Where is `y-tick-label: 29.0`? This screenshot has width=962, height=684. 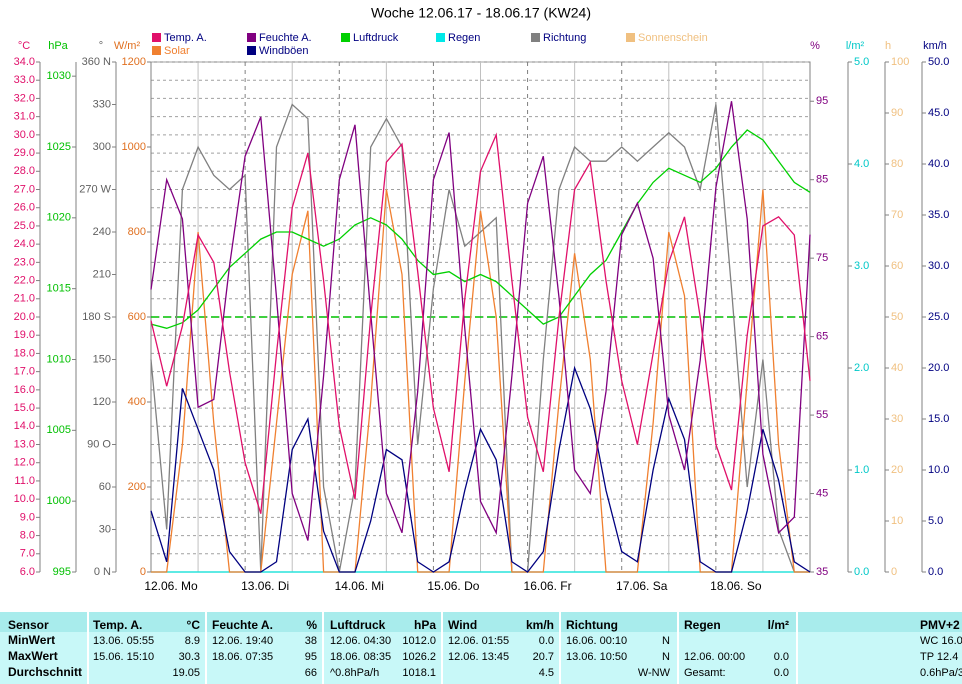
y-tick-label: 29.0 is located at coordinates (24, 153).